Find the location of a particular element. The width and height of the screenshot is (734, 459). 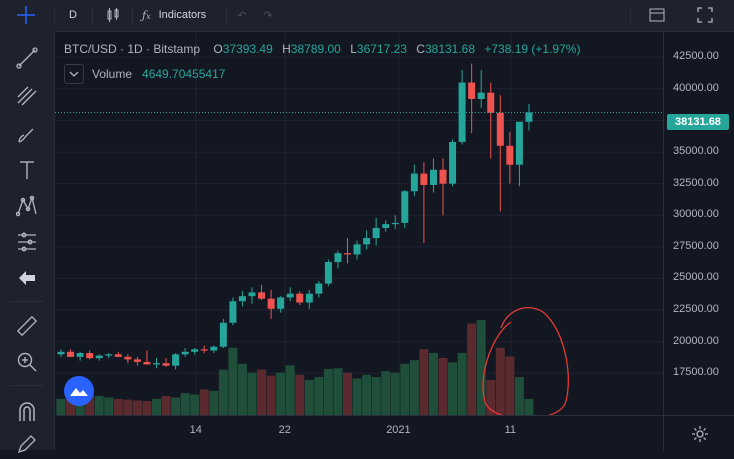

indicators-label: Indicators is located at coordinates (182, 15).